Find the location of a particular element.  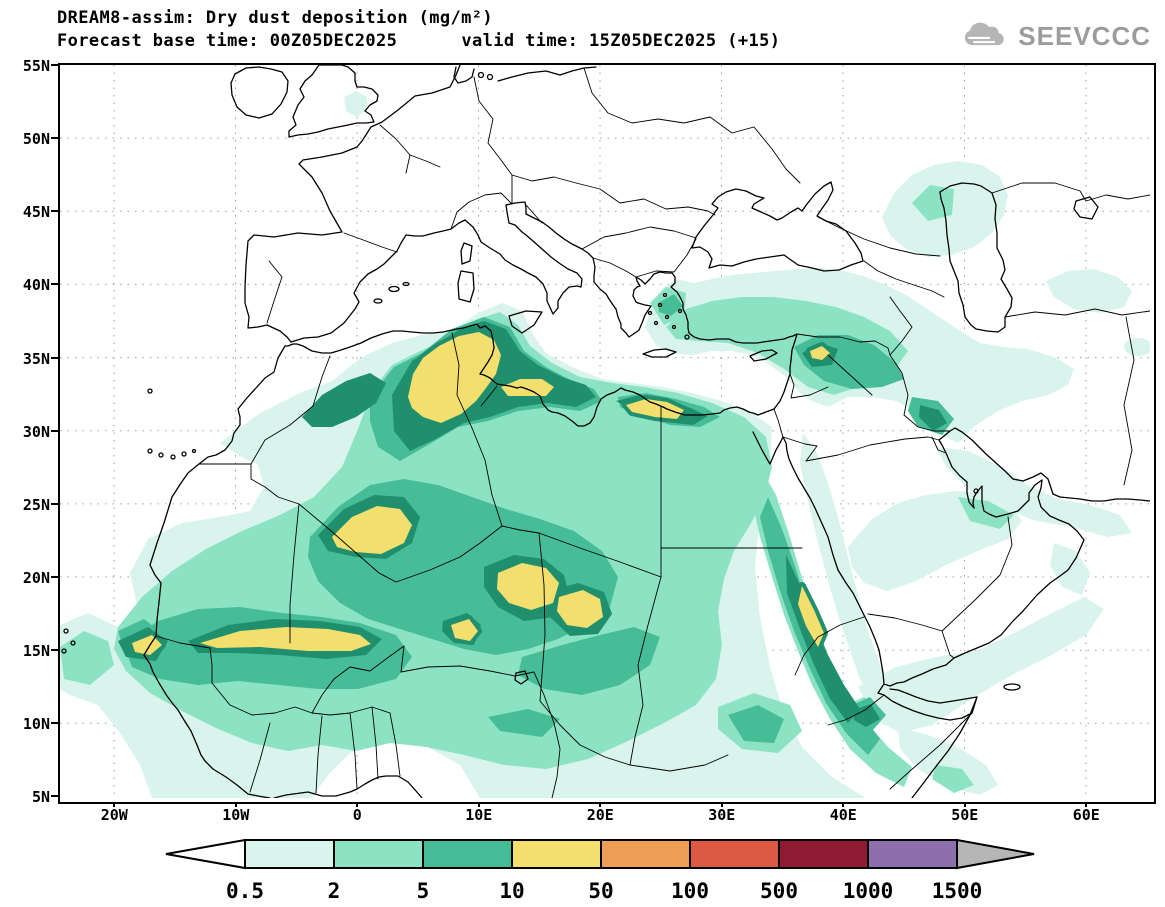

logo-text: SEEVCCC is located at coordinates (1084, 35).